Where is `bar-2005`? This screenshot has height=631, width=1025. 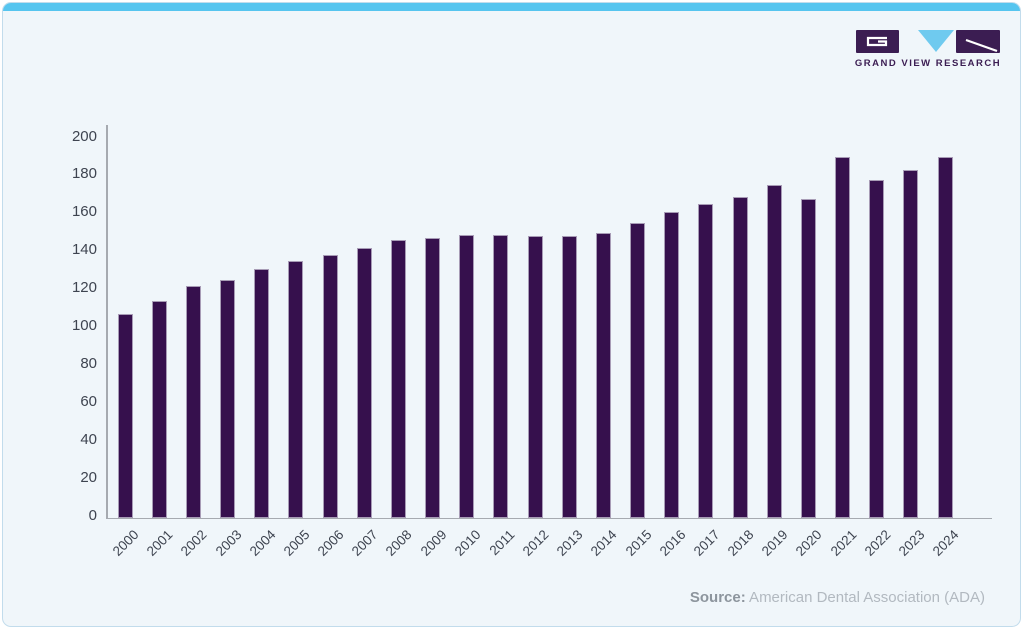 bar-2005 is located at coordinates (296, 389).